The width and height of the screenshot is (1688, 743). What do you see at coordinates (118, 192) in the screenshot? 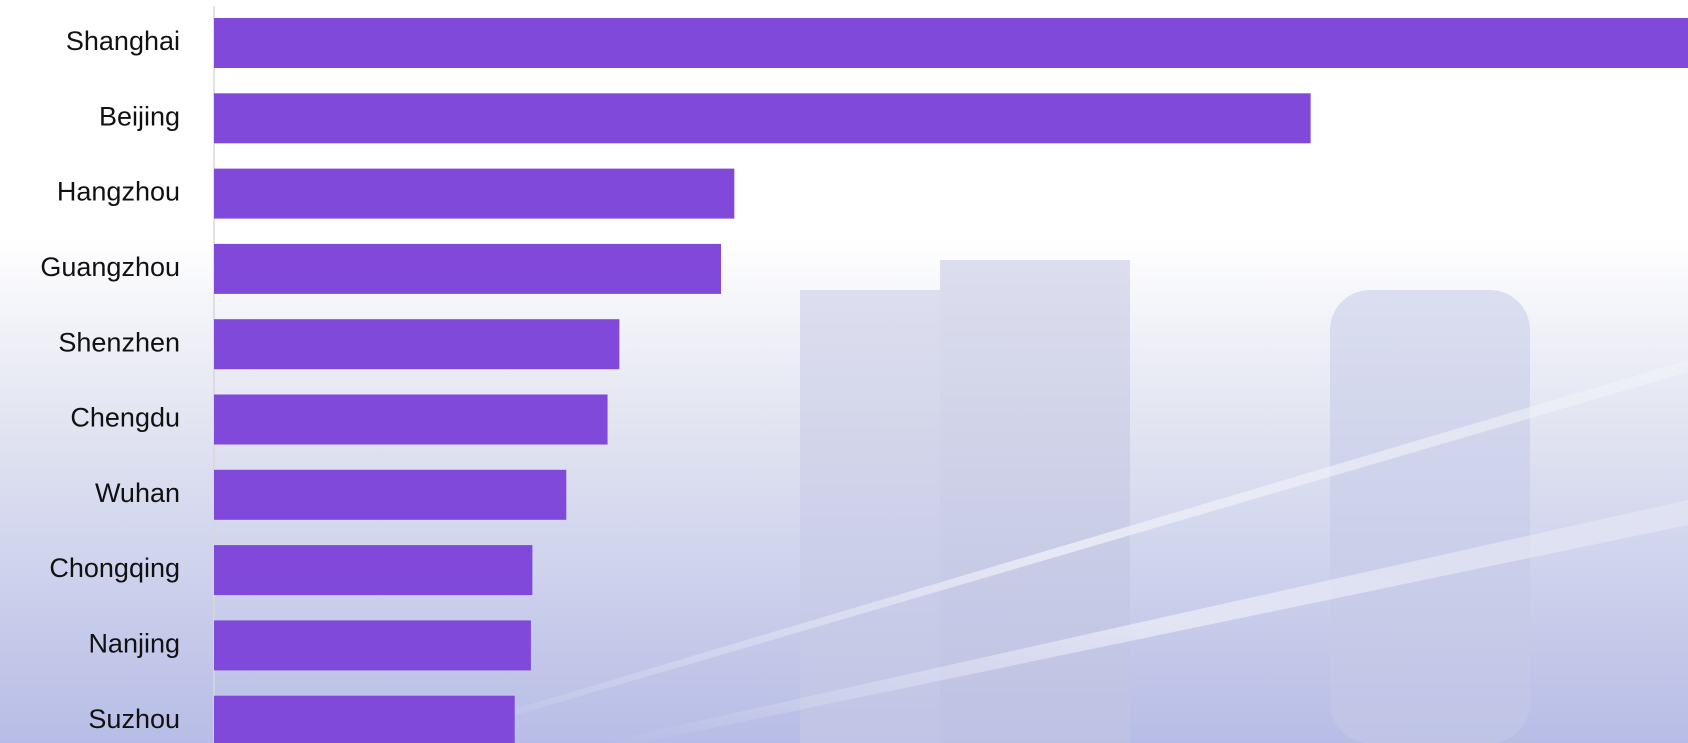
I see `y-tick-label: Hangzhou` at bounding box center [118, 192].